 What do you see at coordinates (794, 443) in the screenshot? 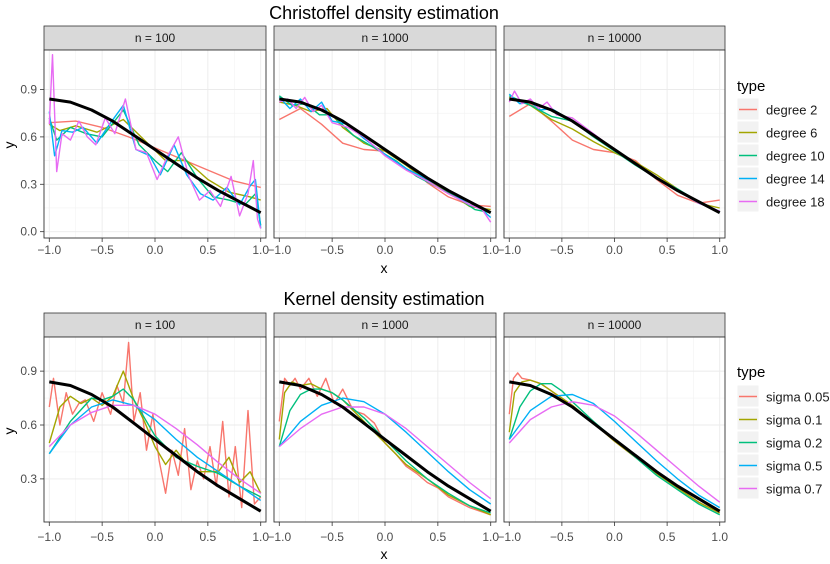
I see `legend-label: sigma 0.2` at bounding box center [794, 443].